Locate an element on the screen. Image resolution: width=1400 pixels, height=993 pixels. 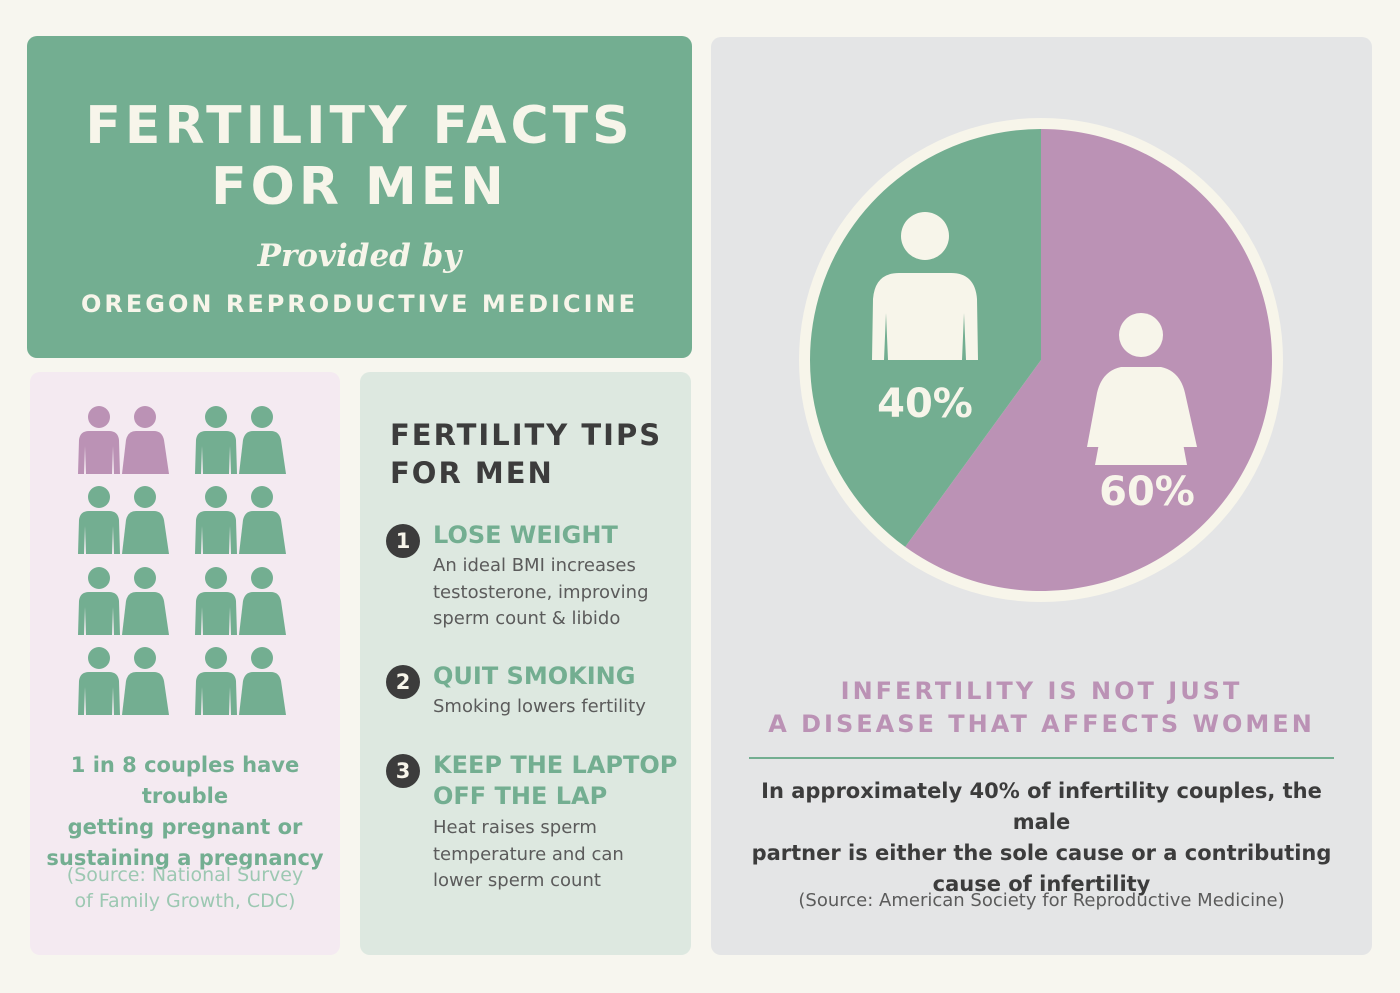
couples-icon-grid is located at coordinates (182, 560).